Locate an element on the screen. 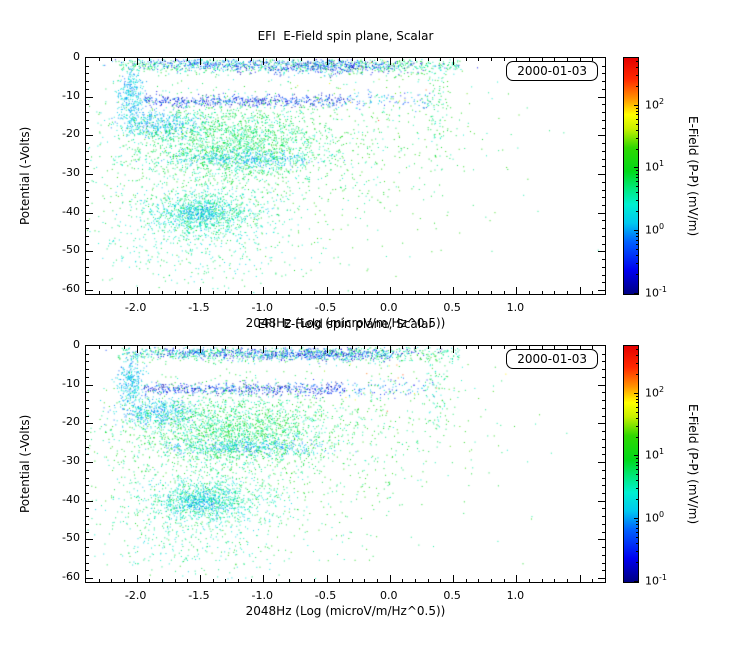 This screenshot has width=730, height=651. colorbar-tick-label: 100 is located at coordinates (655, 229).